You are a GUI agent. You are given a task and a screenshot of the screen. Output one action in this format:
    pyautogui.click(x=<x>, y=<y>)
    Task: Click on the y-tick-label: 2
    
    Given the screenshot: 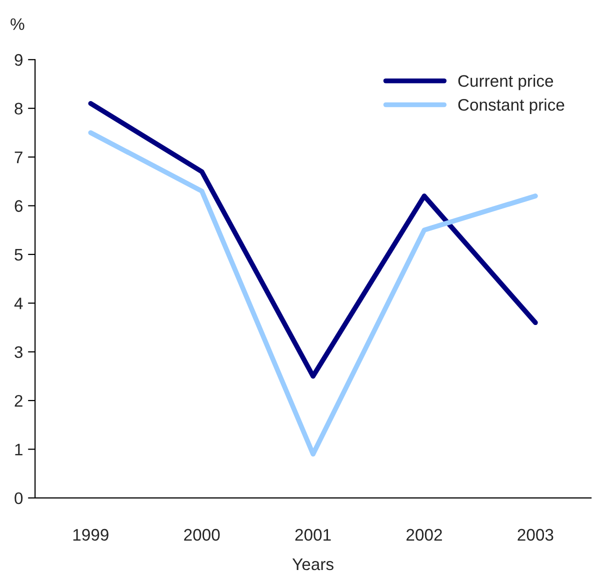 What is the action you would take?
    pyautogui.click(x=18, y=400)
    